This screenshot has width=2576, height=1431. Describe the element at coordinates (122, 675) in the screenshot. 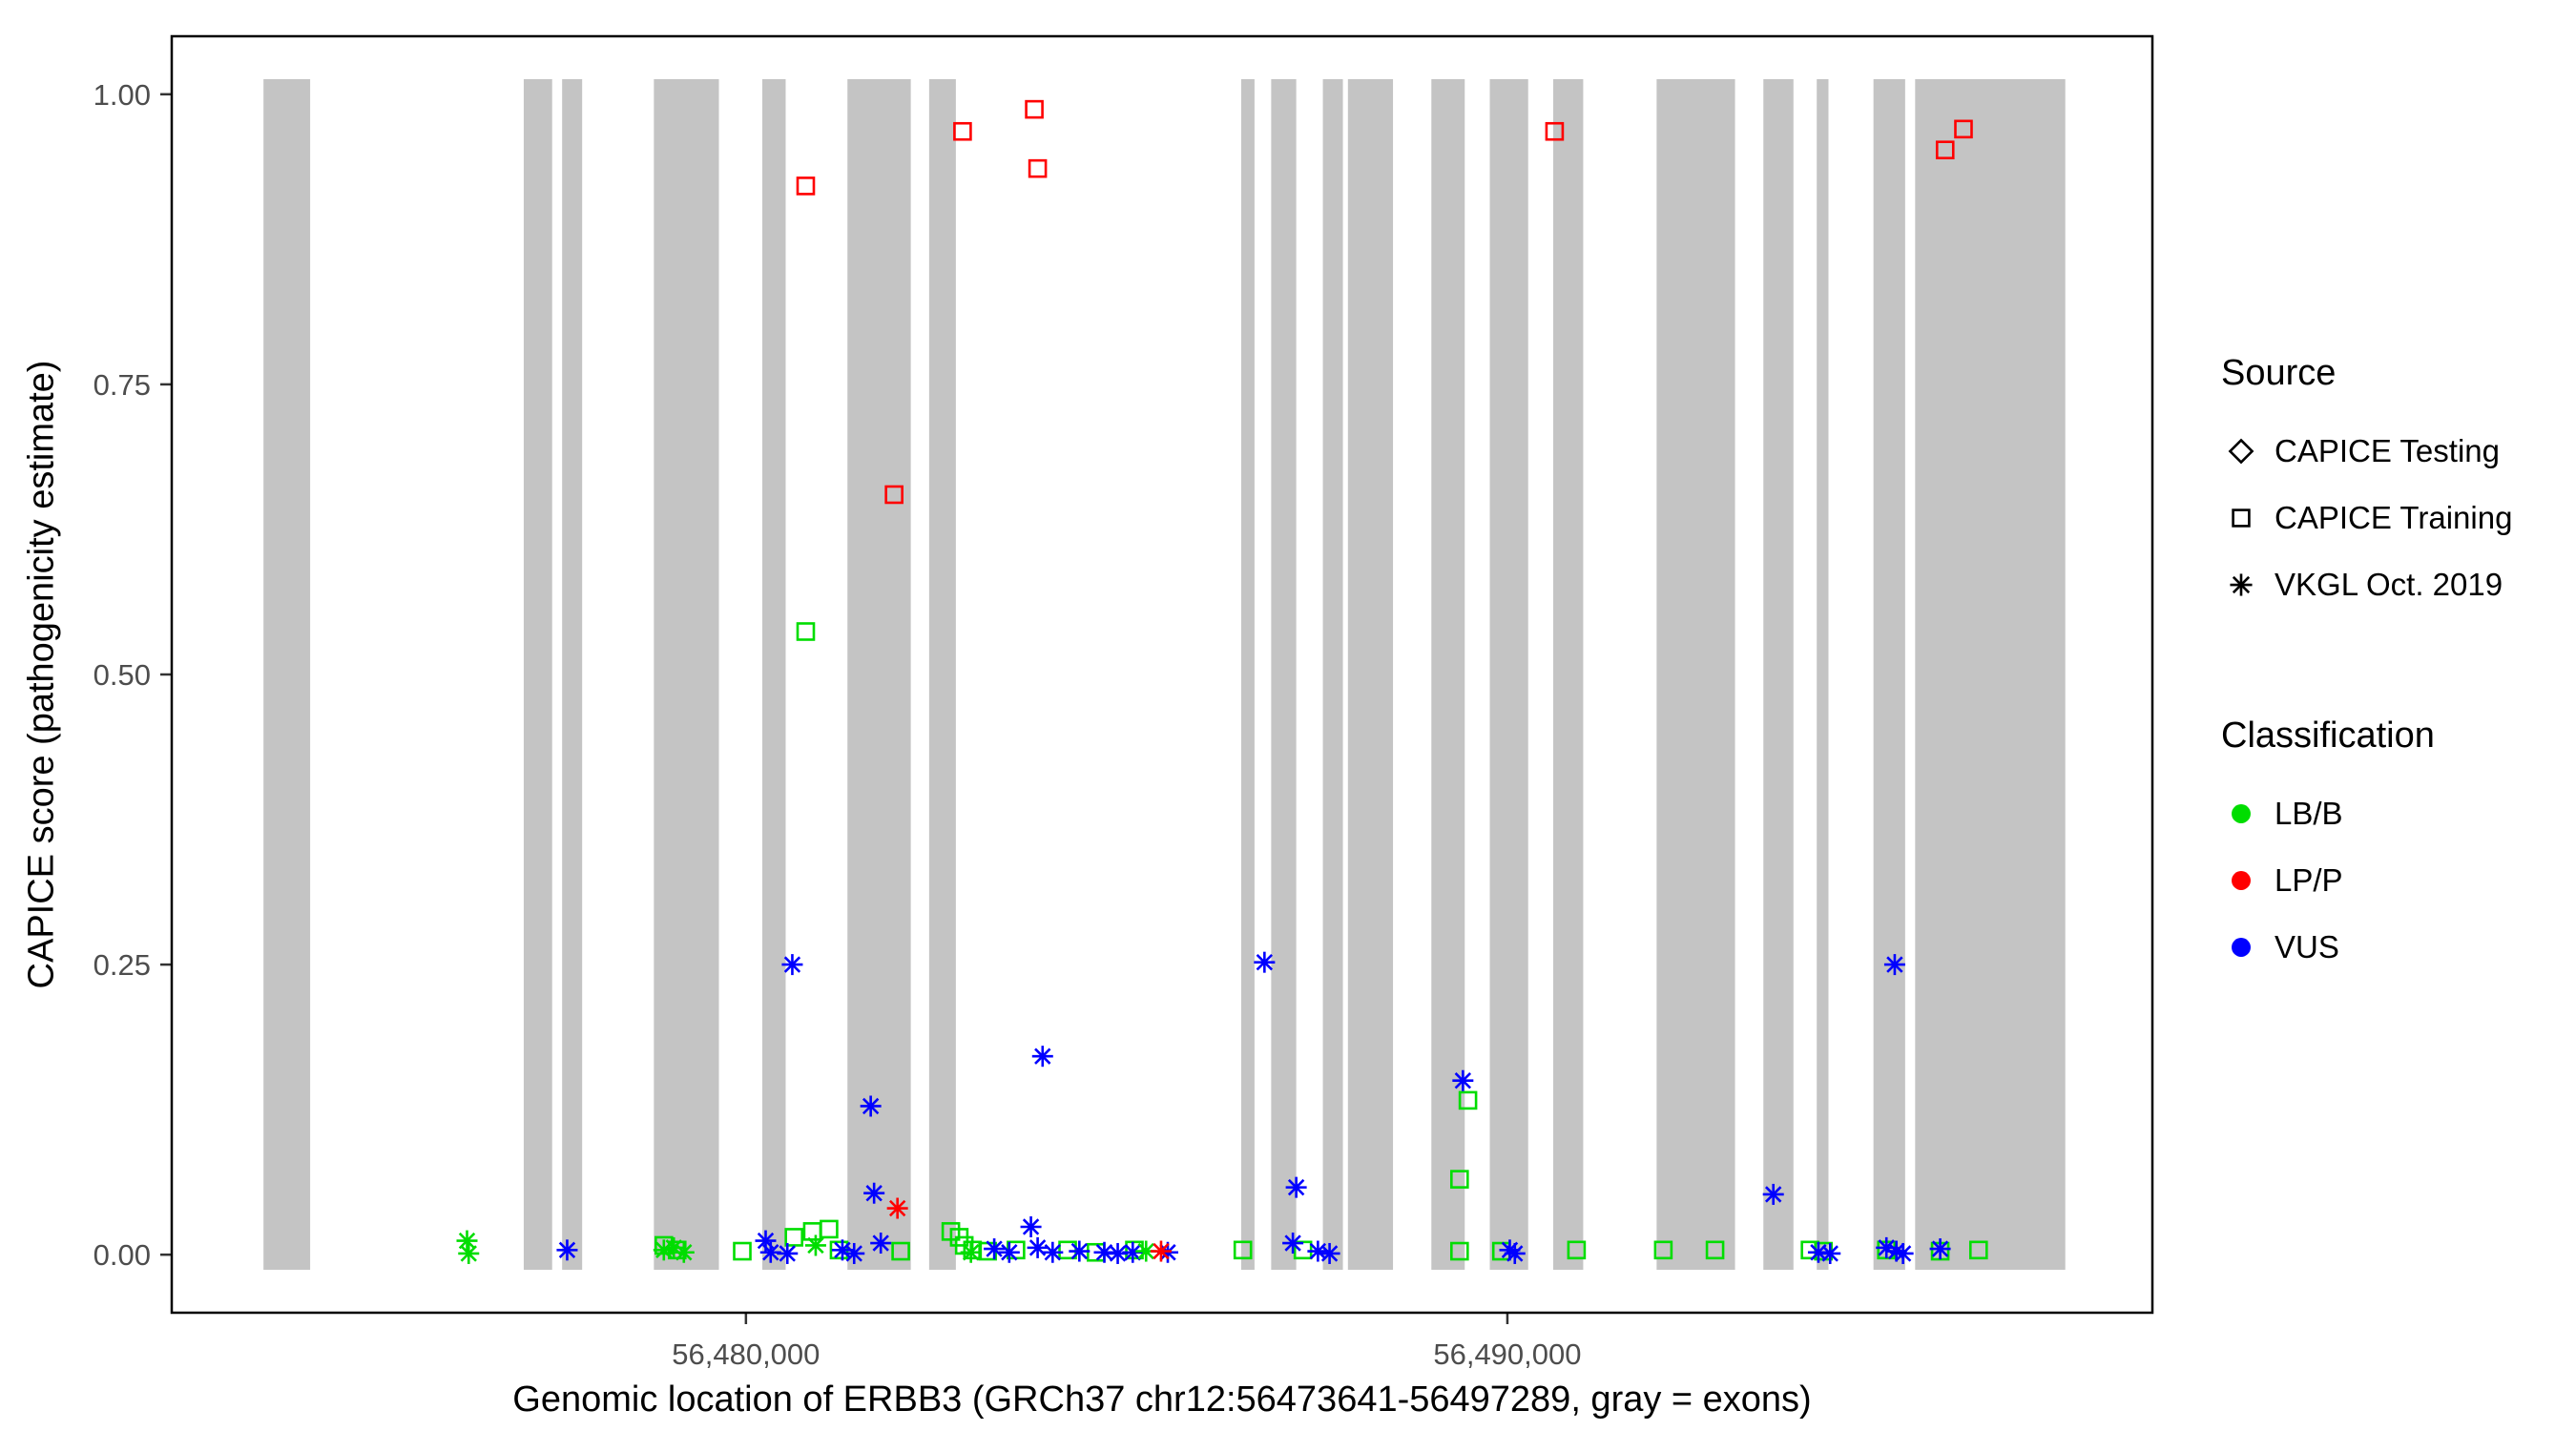

I see `y-tick-label: 0.50` at that location.